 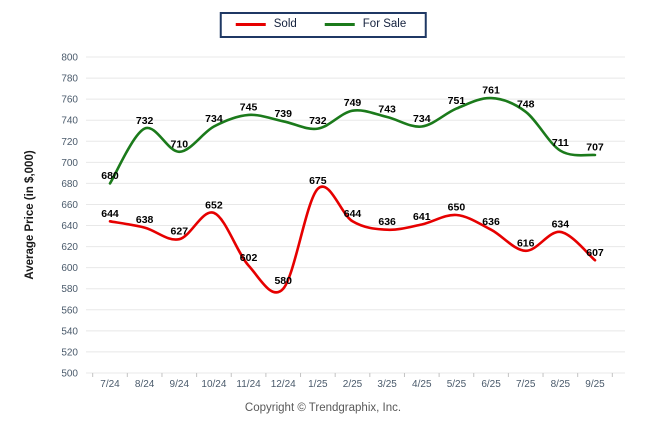 What do you see at coordinates (457, 101) in the screenshot?
I see `data-point-label-for-sale: 751` at bounding box center [457, 101].